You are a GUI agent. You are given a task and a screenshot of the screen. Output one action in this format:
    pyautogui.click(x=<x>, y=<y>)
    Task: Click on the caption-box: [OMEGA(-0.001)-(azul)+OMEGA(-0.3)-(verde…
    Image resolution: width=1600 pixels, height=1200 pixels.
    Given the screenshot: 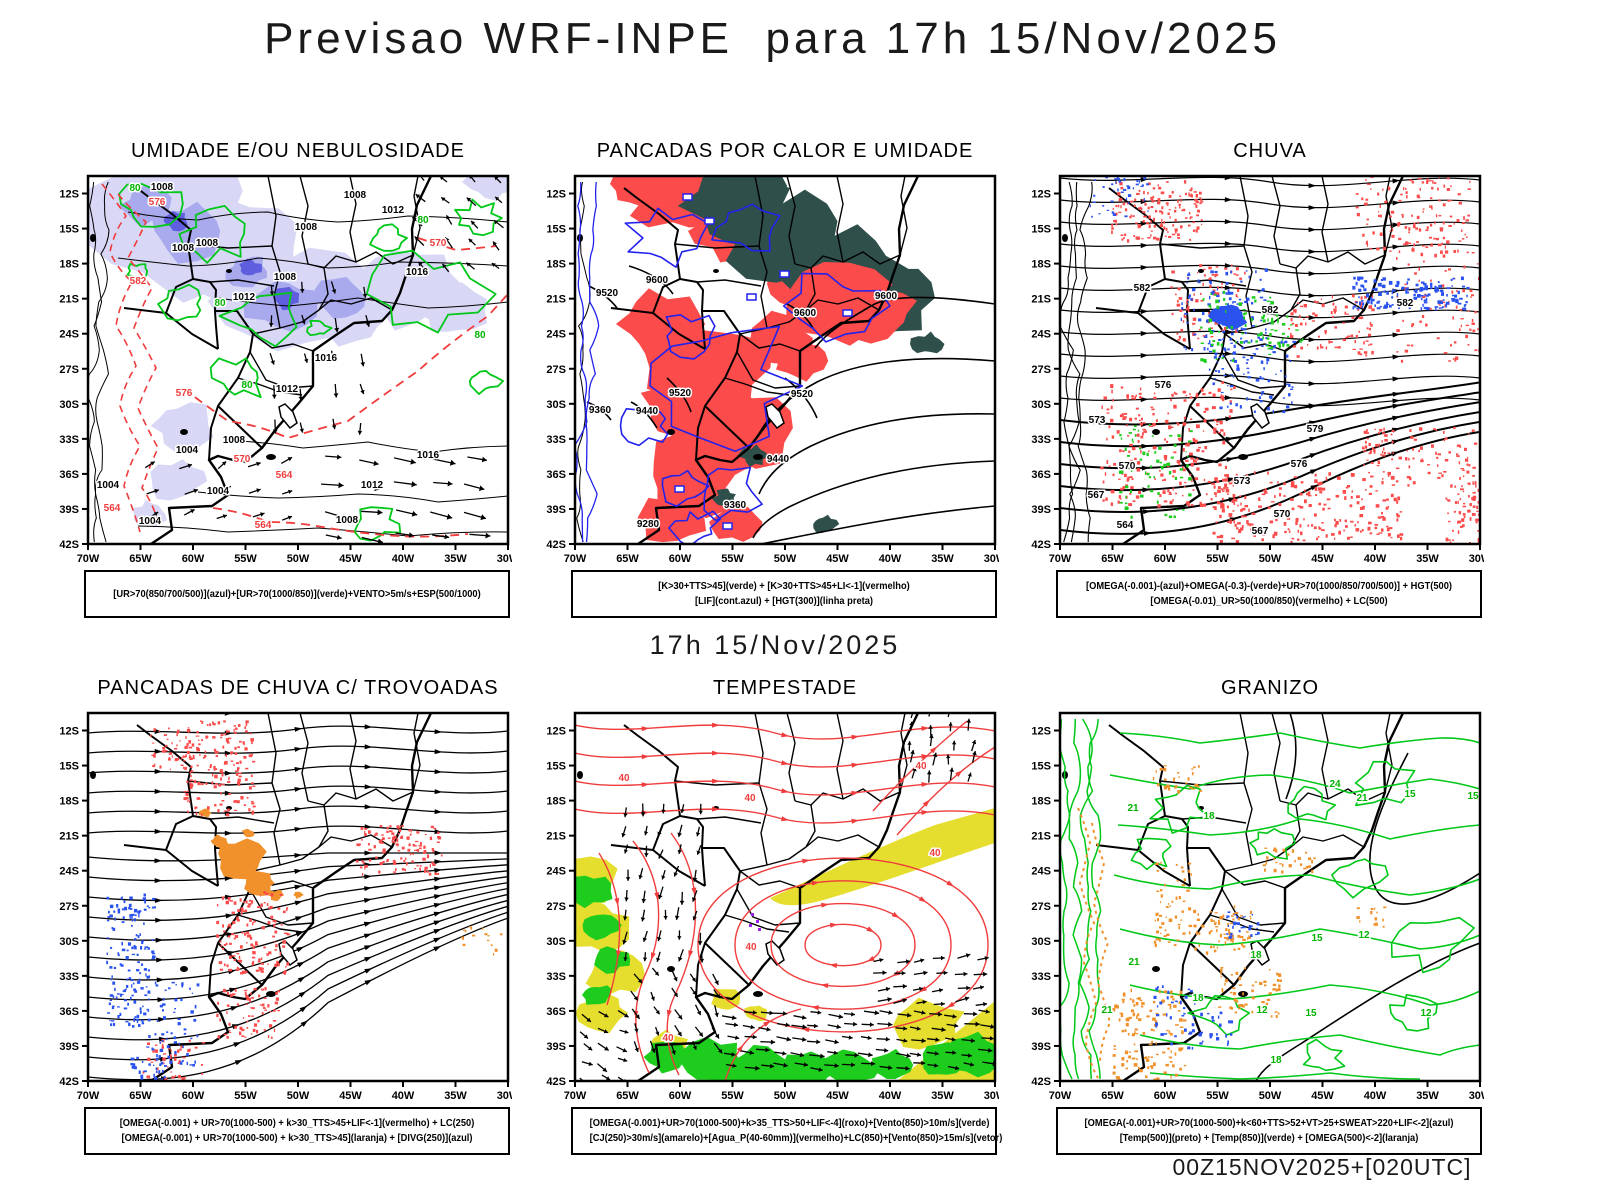 What is the action you would take?
    pyautogui.click(x=1269, y=594)
    